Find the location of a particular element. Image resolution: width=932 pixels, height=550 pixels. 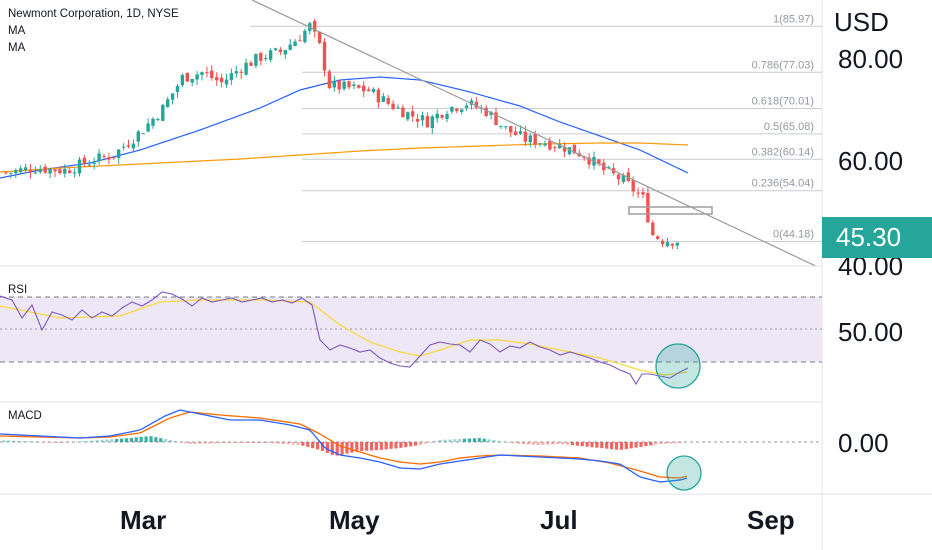

rsi-label: RSI is located at coordinates (18, 290).